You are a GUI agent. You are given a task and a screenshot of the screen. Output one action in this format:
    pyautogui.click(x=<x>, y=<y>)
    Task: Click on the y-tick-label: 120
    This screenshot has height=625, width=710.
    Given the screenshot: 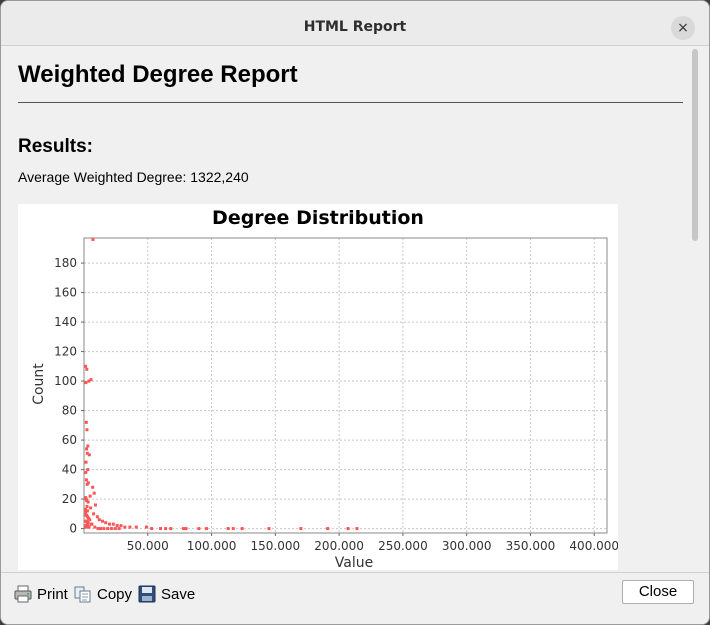 What is the action you would take?
    pyautogui.click(x=65, y=352)
    